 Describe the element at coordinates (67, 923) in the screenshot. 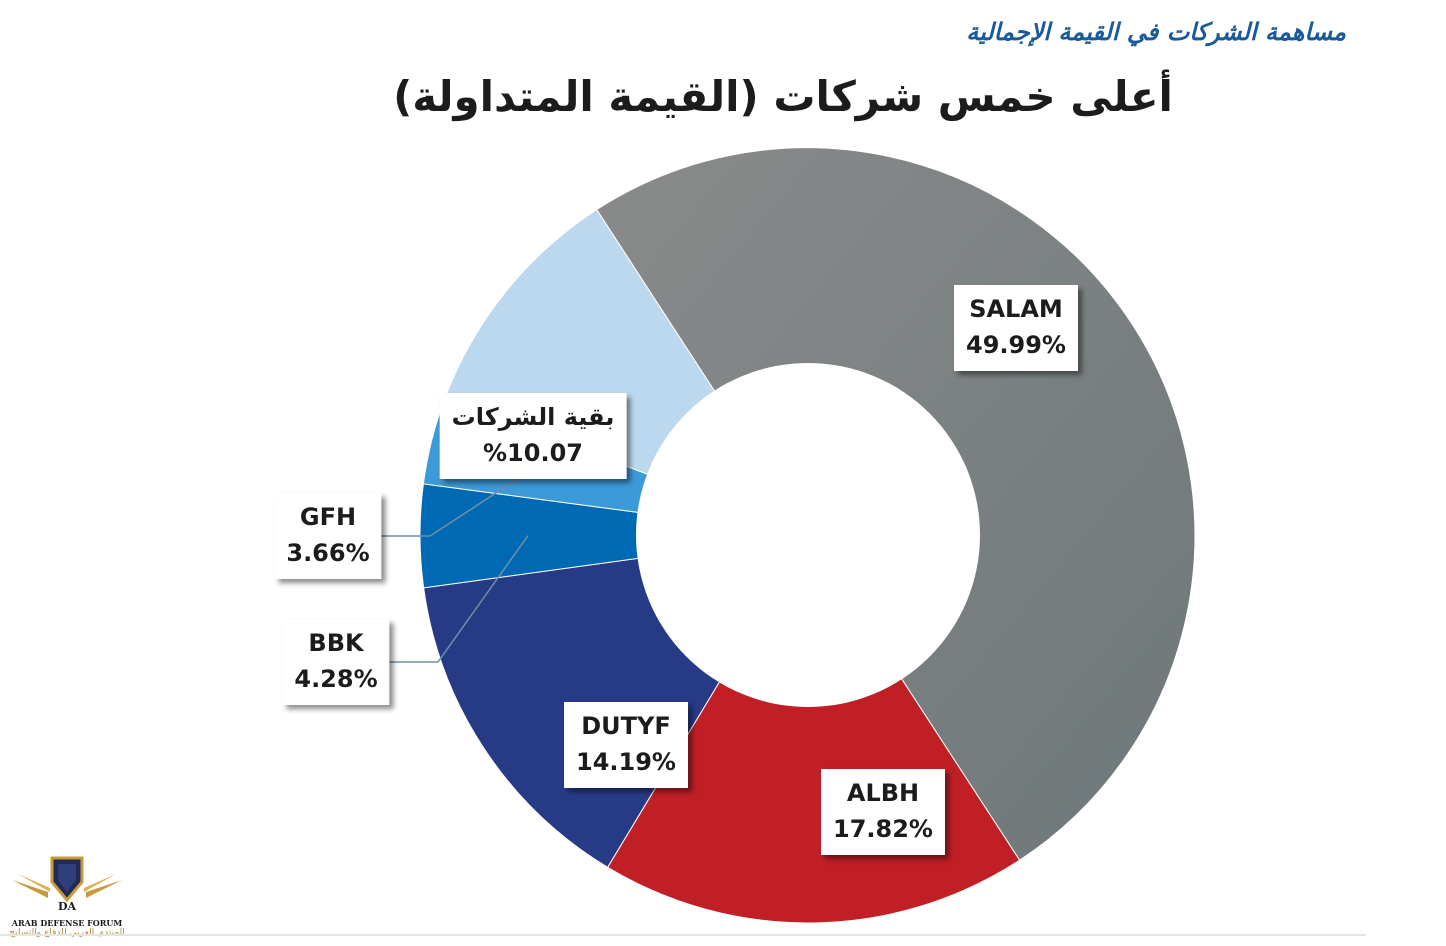

I see `watermark-name: ARAB DEFENSE FORUM` at that location.